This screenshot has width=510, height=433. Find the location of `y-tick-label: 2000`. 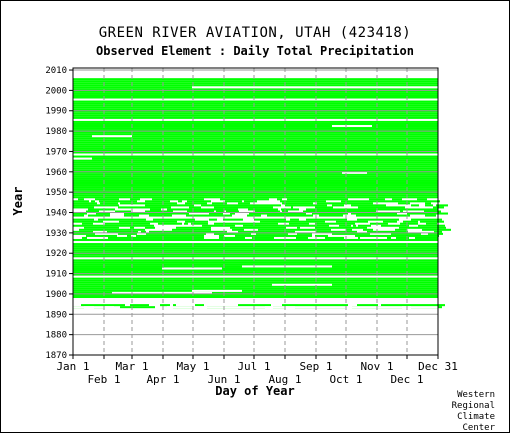

y-tick-label: 2000 is located at coordinates (56, 91).